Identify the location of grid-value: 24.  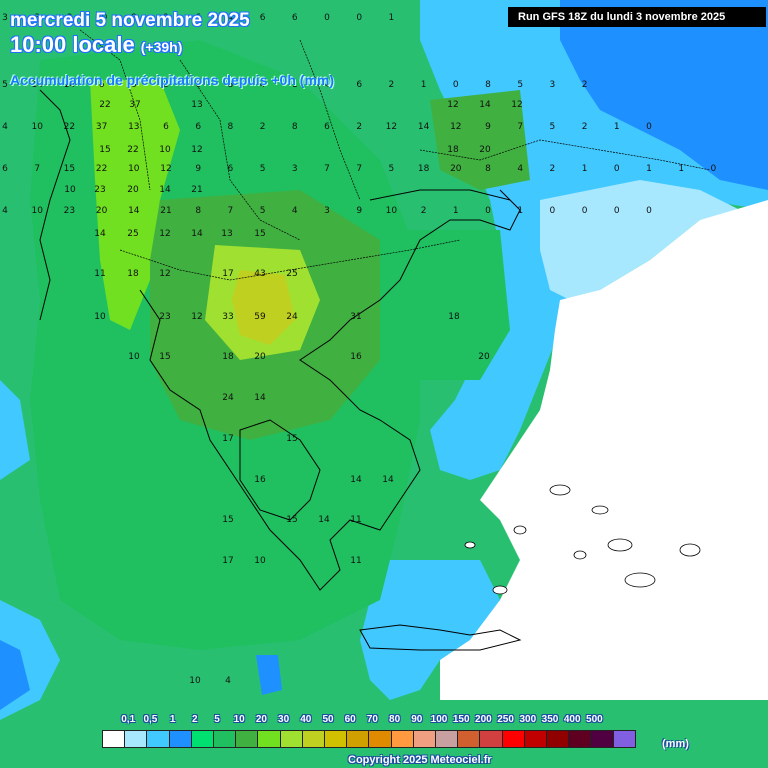
(228, 398).